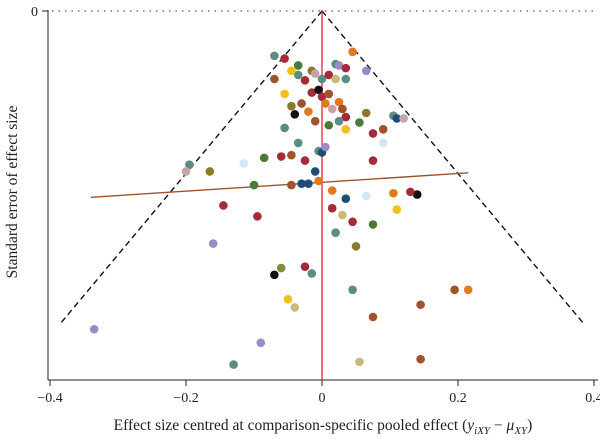 The image size is (600, 441). I want to click on x-axis-ticks: −0.4 −0.2 0 0.2 0.4, so click(318, 393).